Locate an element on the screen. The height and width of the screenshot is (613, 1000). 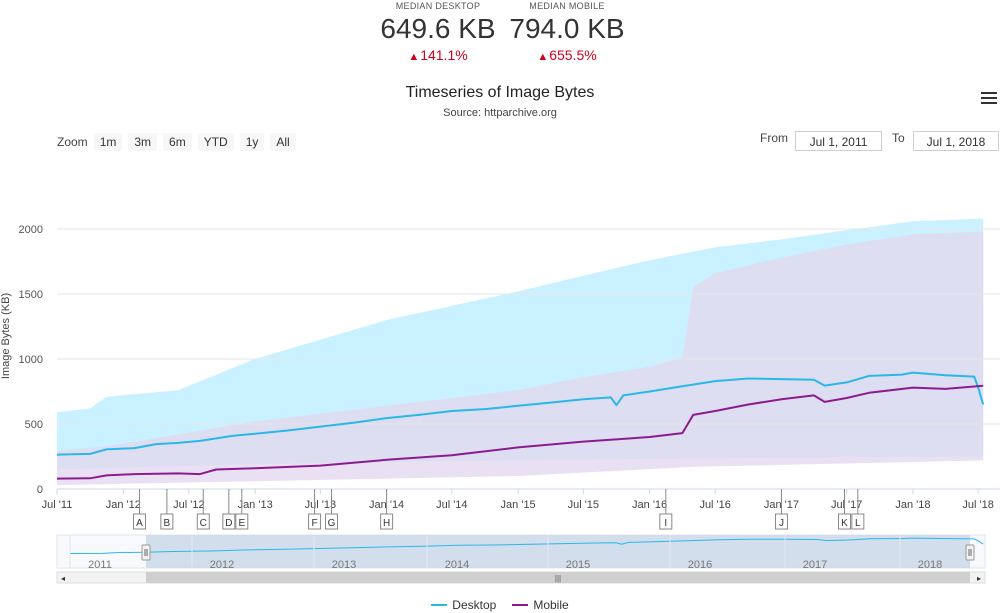
flag-label: K is located at coordinates (844, 523).